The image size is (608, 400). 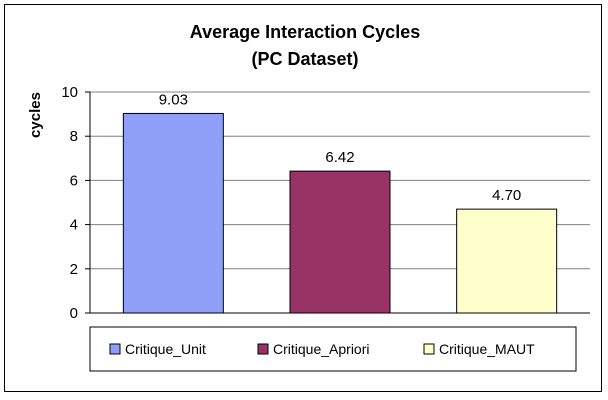 What do you see at coordinates (507, 261) in the screenshot?
I see `bar-critique-maut` at bounding box center [507, 261].